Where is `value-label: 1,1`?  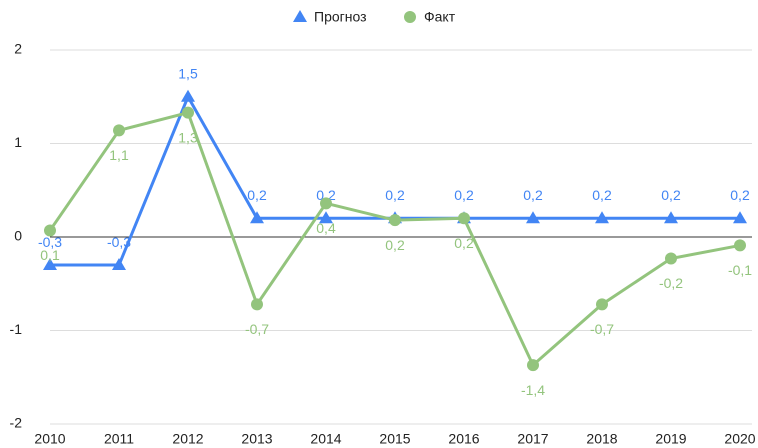
value-label: 1,1 is located at coordinates (119, 155).